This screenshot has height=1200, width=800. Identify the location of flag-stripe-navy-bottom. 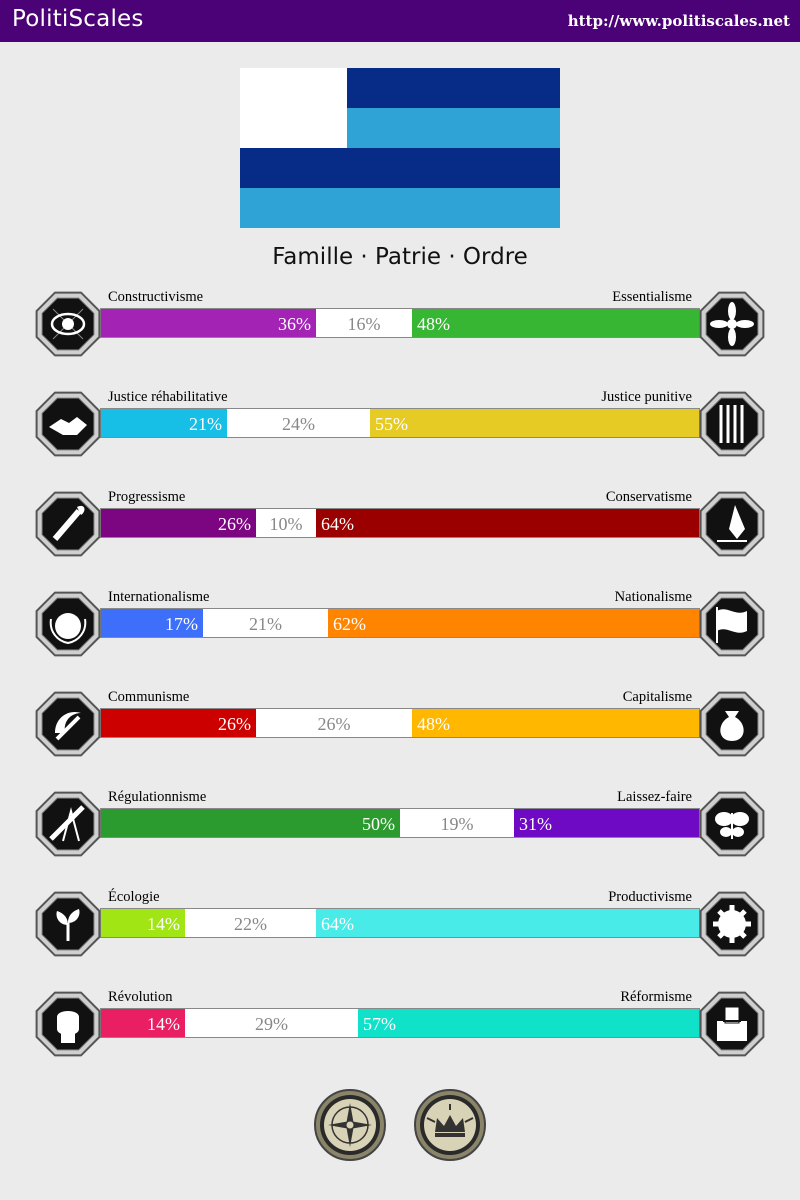
(400, 168).